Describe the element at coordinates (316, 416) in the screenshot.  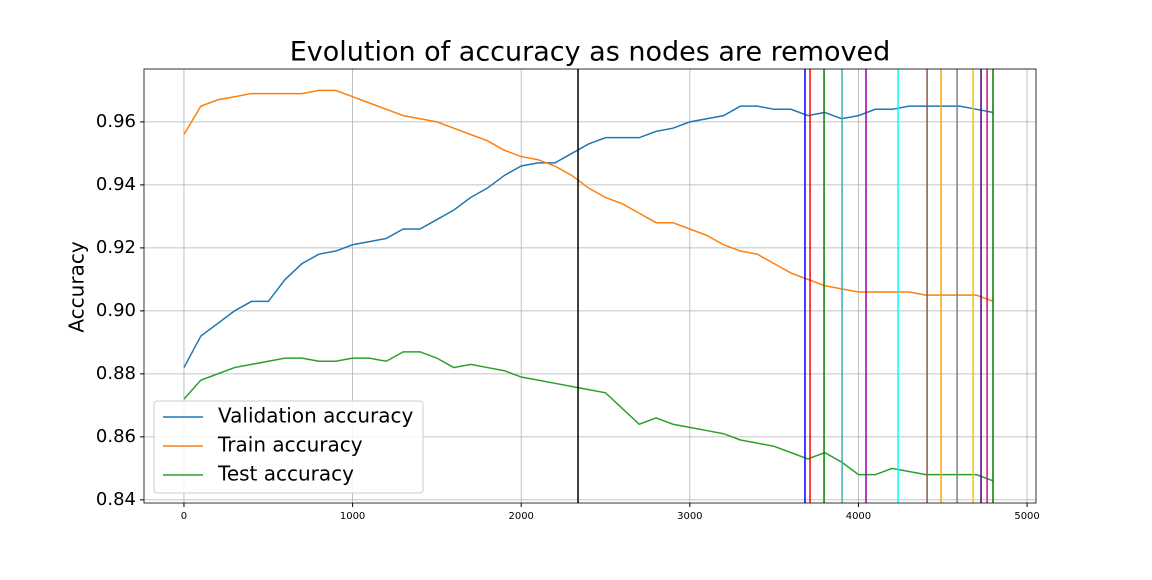
I see `legend-label: Validation accuracy` at that location.